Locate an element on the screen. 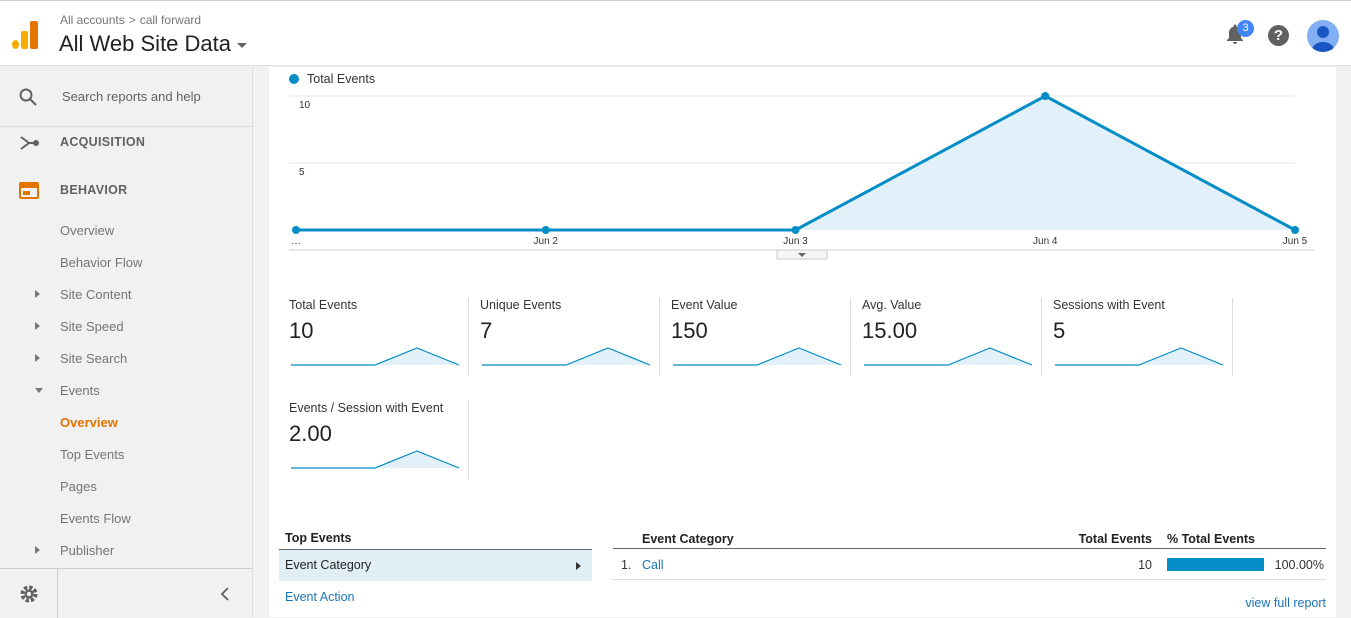  sidebar-item-events-flow: Events Flow is located at coordinates (95, 518).